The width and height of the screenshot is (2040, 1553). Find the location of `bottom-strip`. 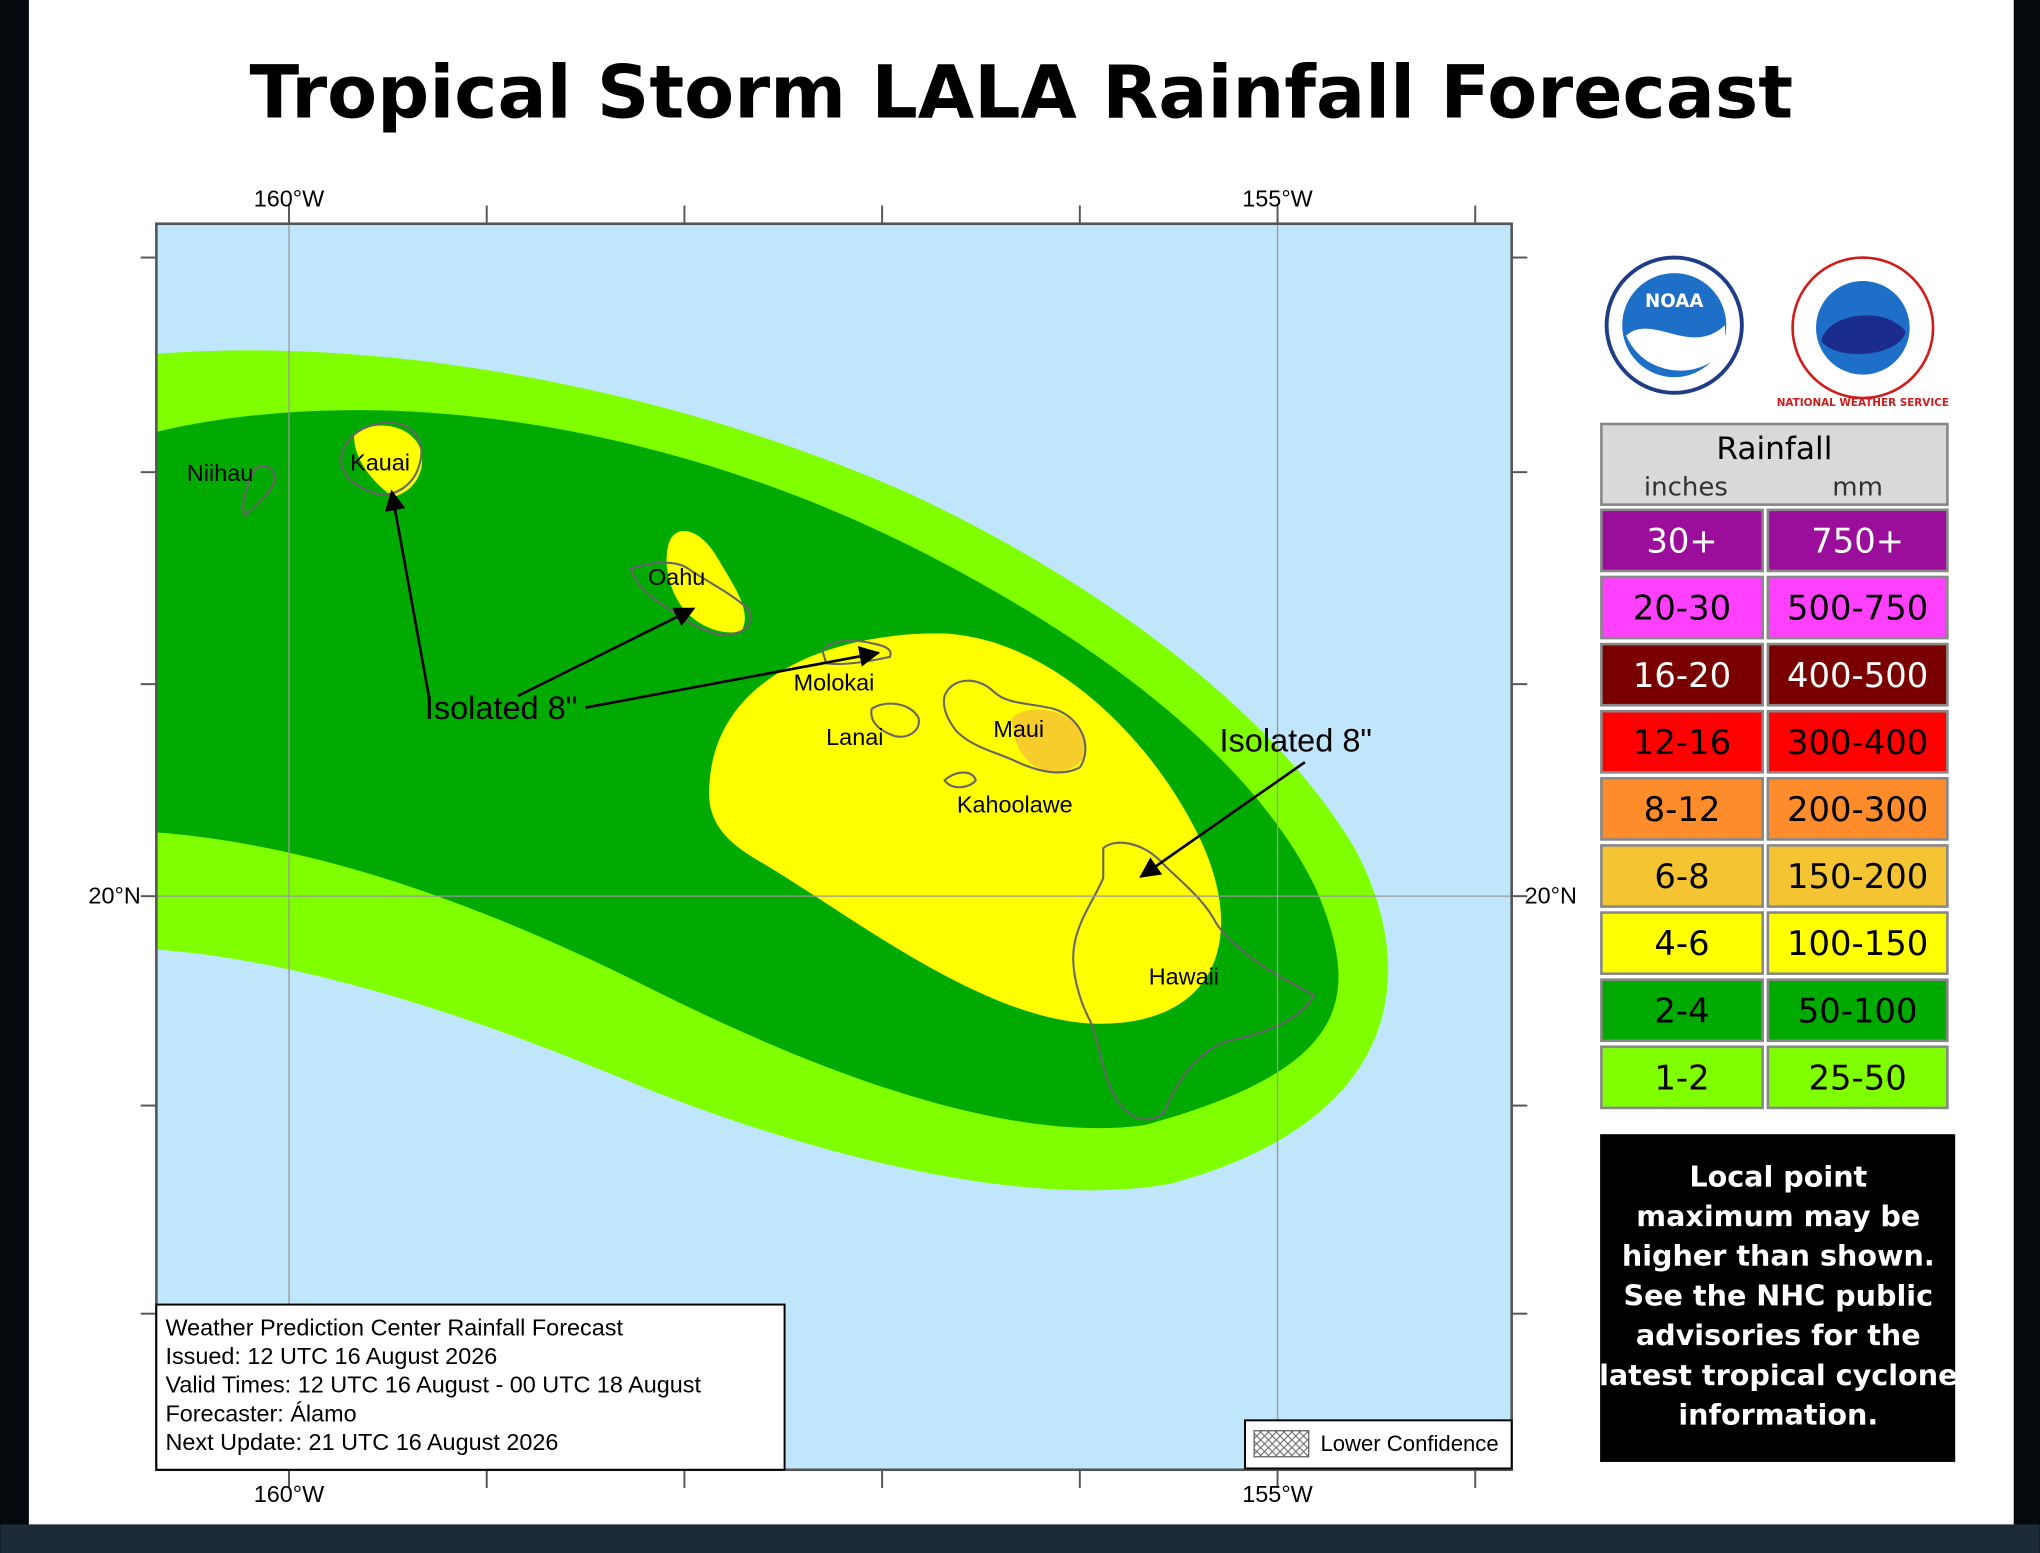

bottom-strip is located at coordinates (1020, 1538).